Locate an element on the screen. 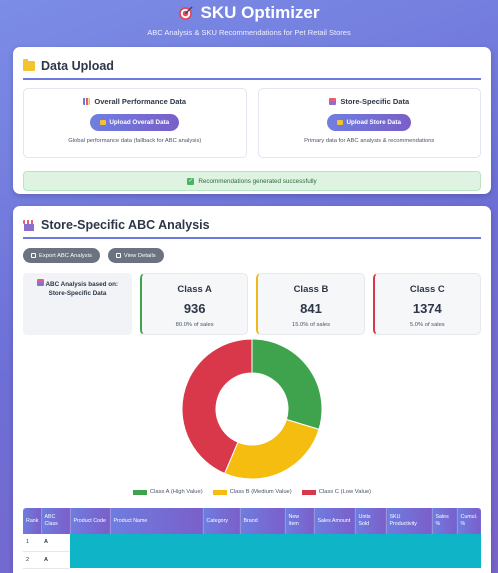  col-units-sold: Units Sold is located at coordinates (371, 521).